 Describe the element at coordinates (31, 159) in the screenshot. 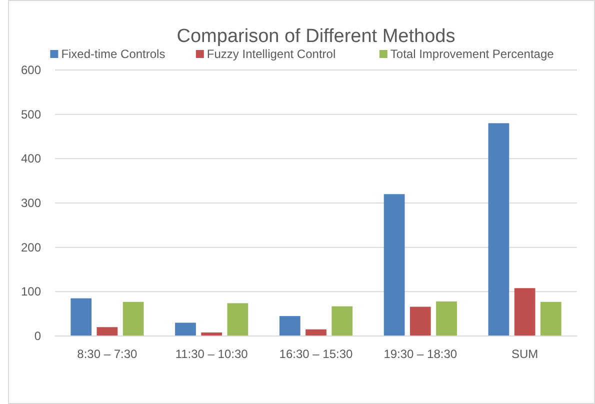

I see `y-tick-label: 400` at that location.